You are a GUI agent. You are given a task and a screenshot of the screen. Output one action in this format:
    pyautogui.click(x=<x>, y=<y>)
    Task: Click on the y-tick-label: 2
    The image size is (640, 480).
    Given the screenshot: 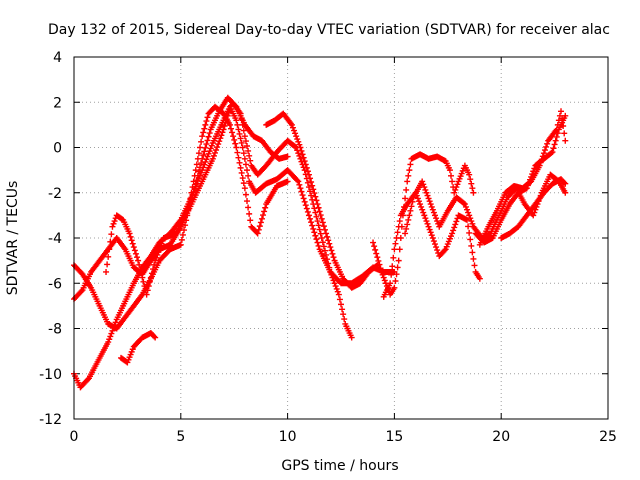 What is the action you would take?
    pyautogui.click(x=57, y=103)
    